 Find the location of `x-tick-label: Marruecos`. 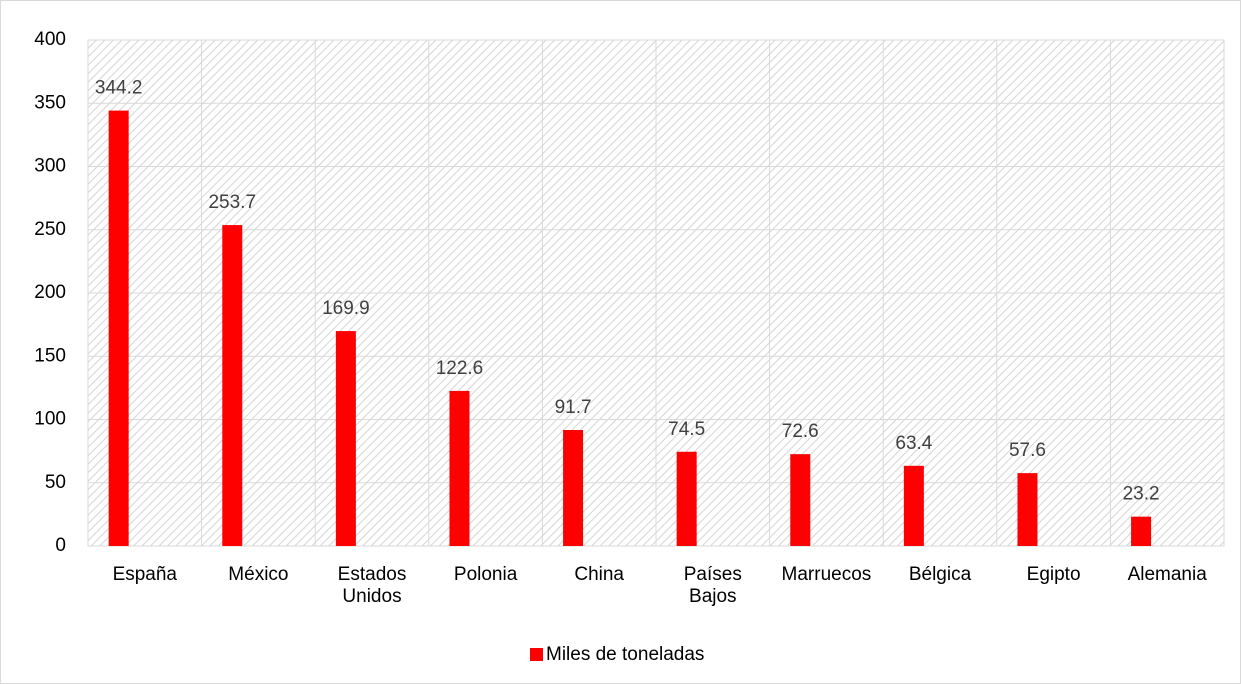

x-tick-label: Marruecos is located at coordinates (826, 574).